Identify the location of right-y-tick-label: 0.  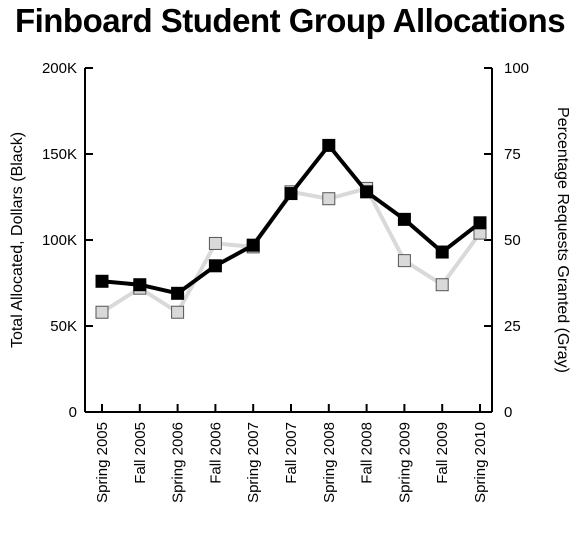
(508, 412).